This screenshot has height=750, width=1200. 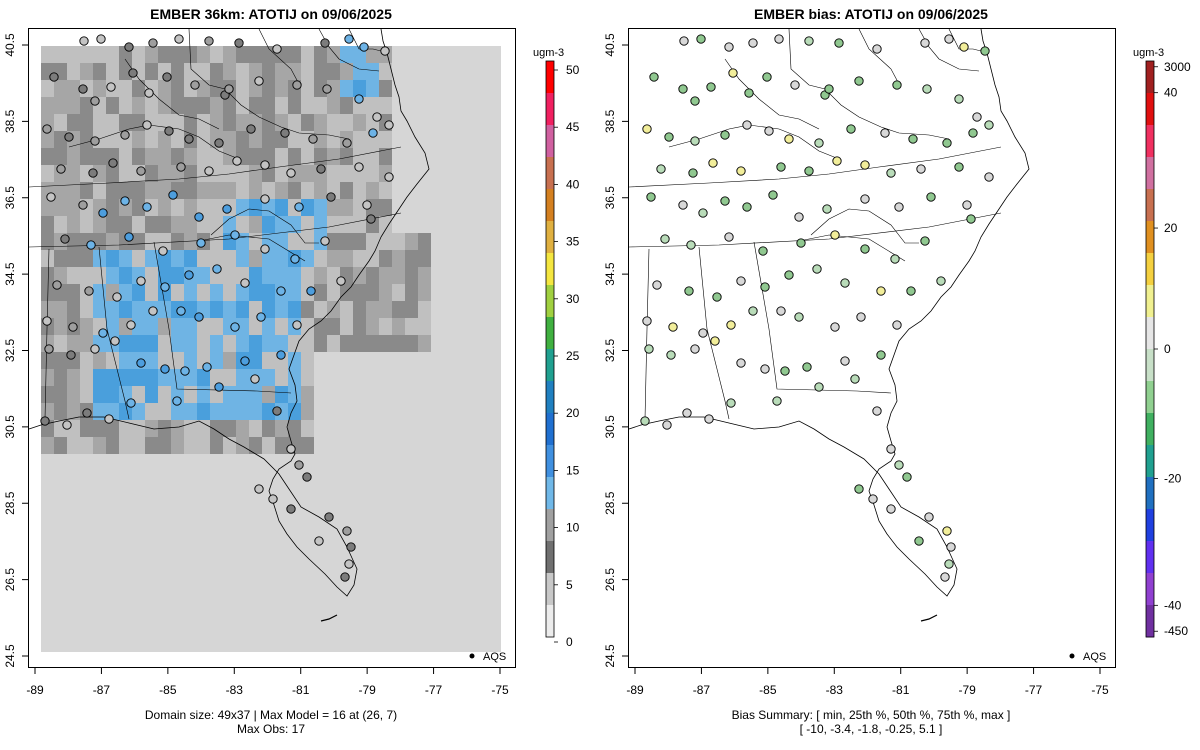 I want to click on bias-x-tick-label: -75, so click(x=1100, y=690).